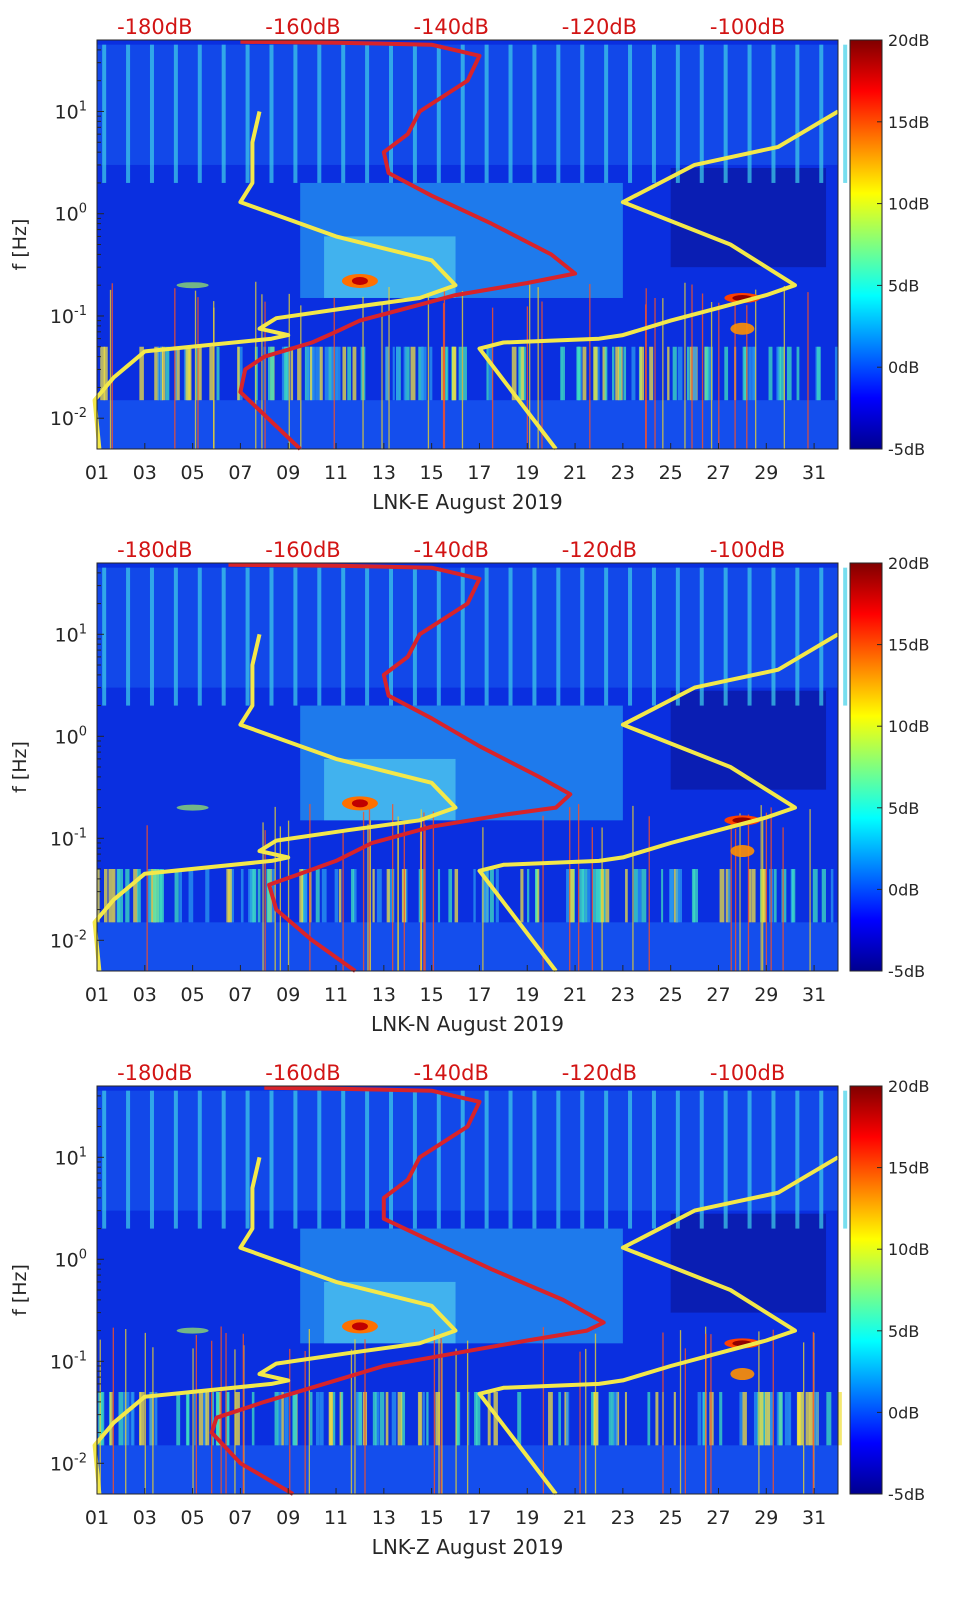  I want to click on colorbar-tick-label: 0dB, so click(903, 889).